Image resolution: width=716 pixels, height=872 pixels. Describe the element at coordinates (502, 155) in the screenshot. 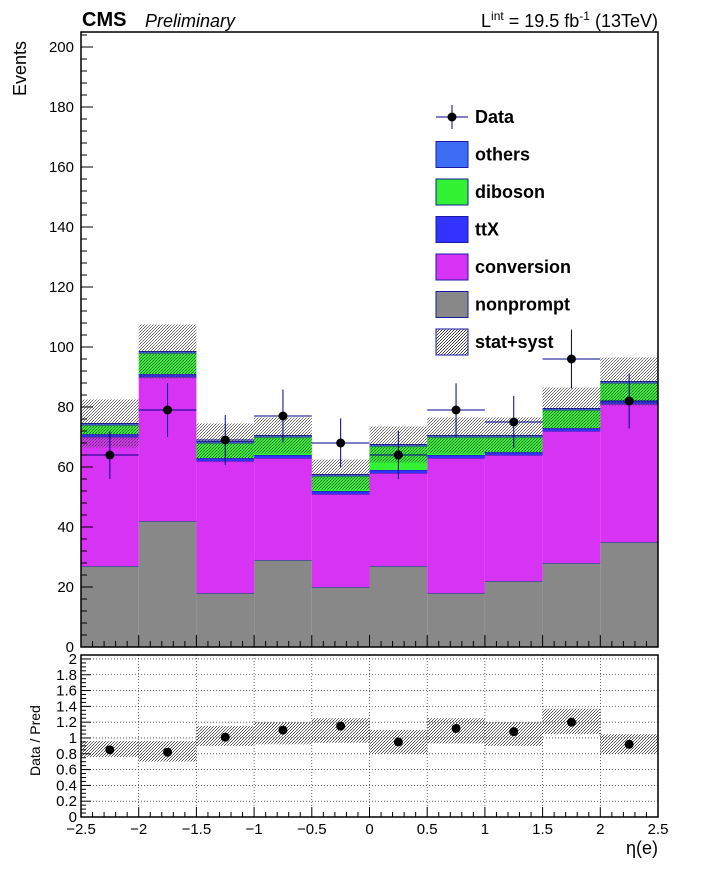

I see `legend-label-others: others` at that location.